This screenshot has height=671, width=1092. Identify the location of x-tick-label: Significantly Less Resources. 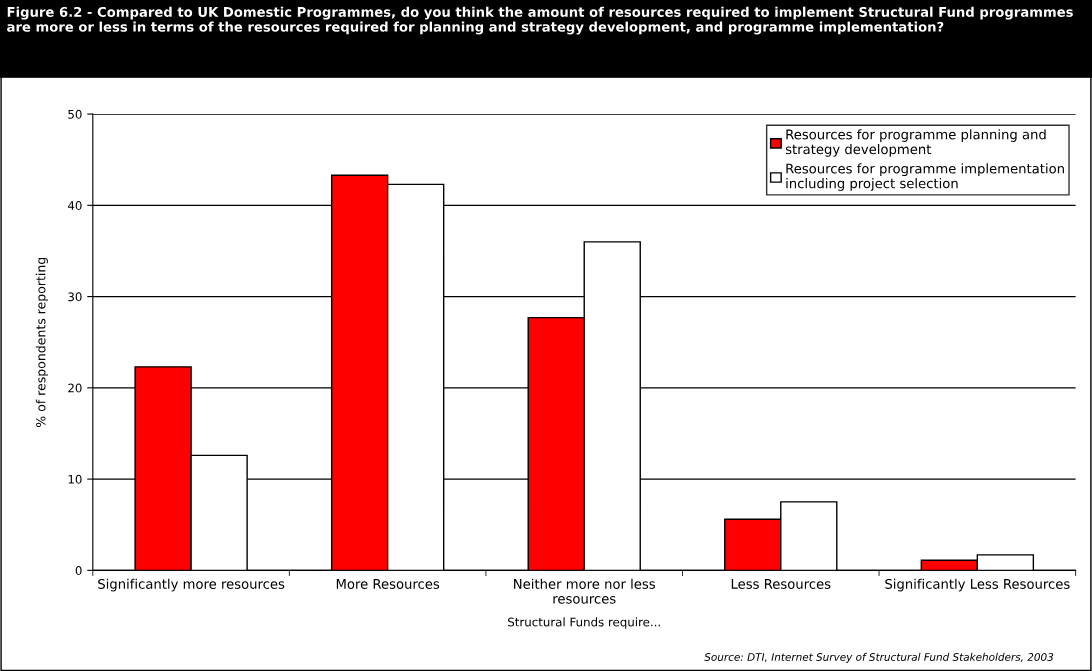
(977, 585).